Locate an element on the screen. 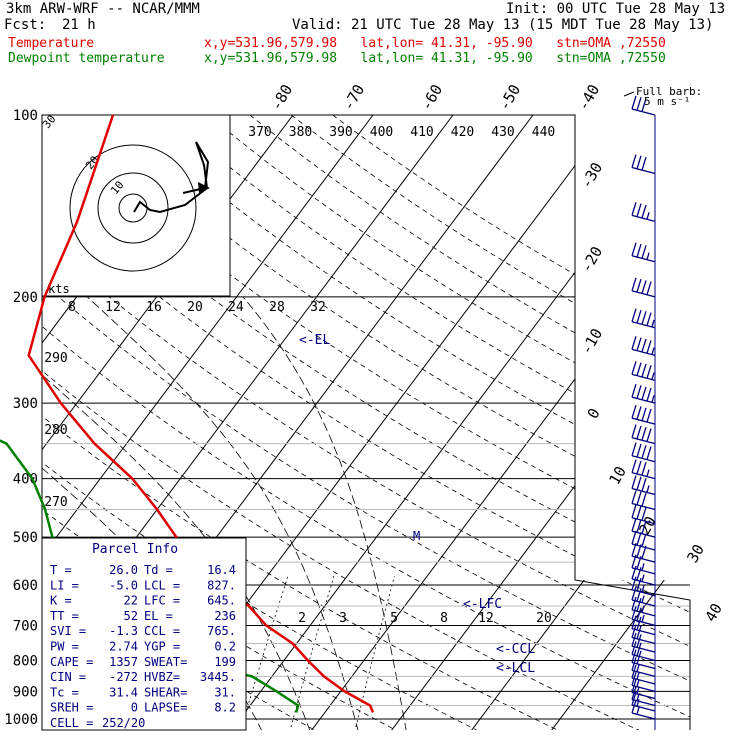 This screenshot has width=740, height=740. el-marker: <-EL is located at coordinates (314, 340).